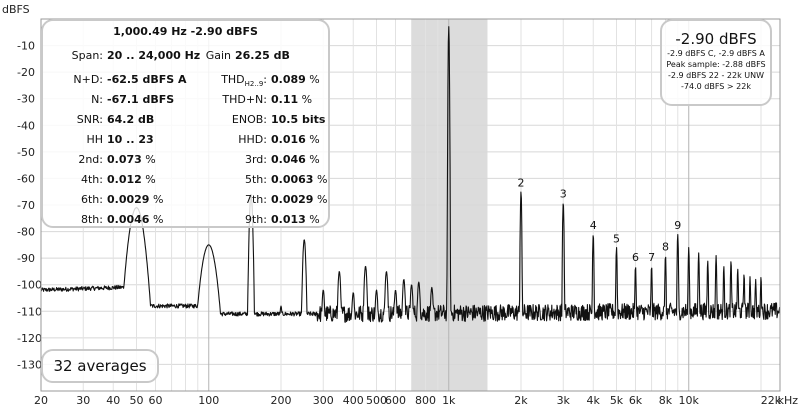  What do you see at coordinates (295, 139) in the screenshot?
I see `stat-value: 0.016 %` at bounding box center [295, 139].